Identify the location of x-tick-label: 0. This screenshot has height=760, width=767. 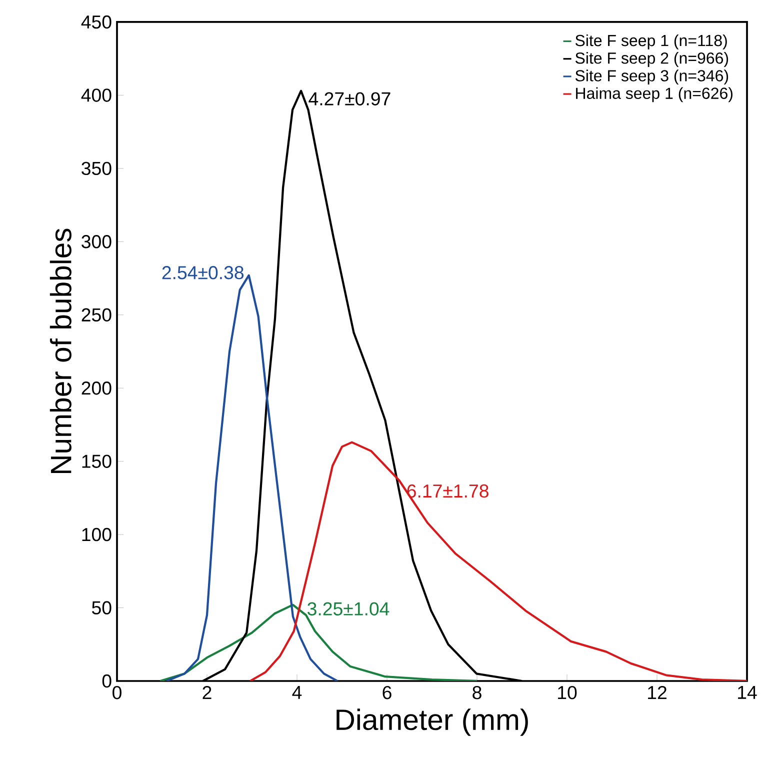
(117, 693).